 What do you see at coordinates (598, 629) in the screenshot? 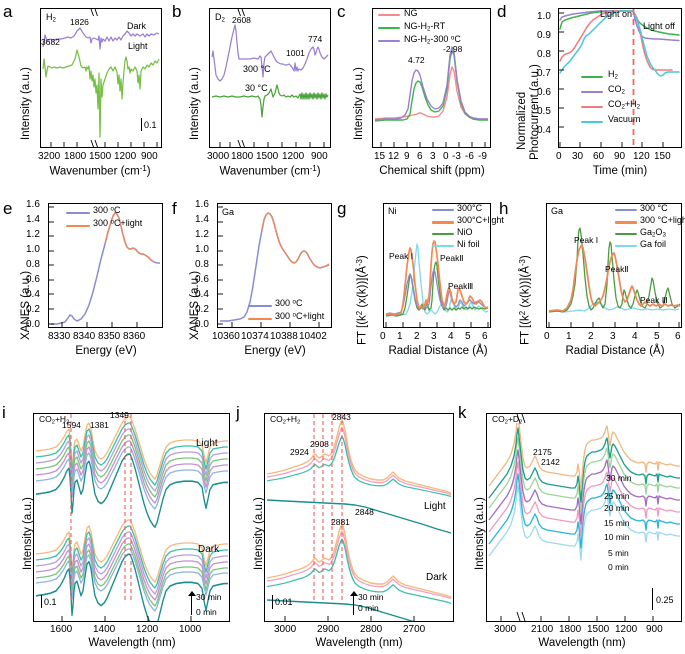
I see `panel-k-xtick-3: 1500` at bounding box center [598, 629].